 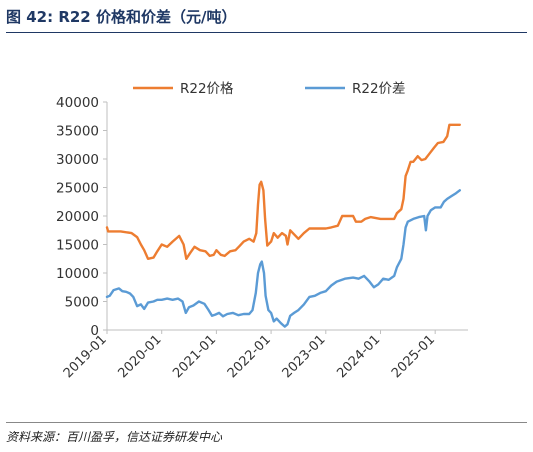 What do you see at coordinates (207, 89) in the screenshot?
I see `legend-label-1: R22价格` at bounding box center [207, 89].